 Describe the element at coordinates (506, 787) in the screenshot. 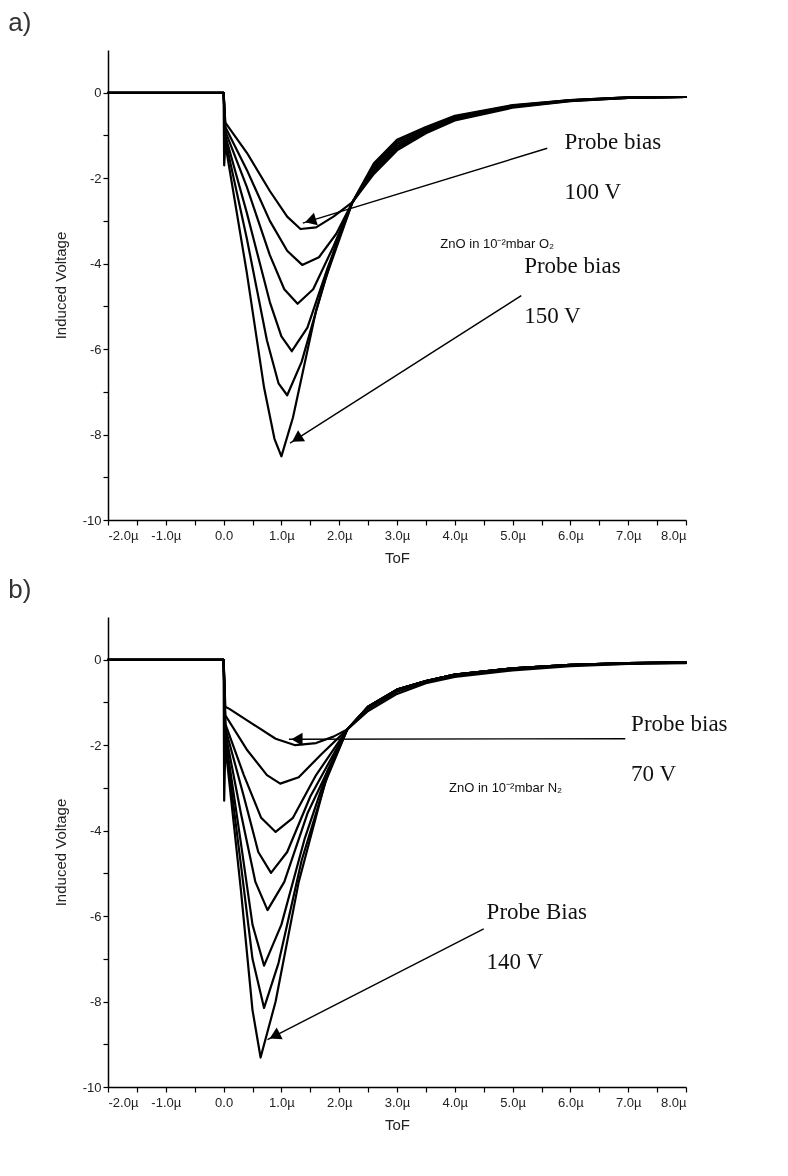

I see `annotation: ZnO in 10⁻²mbar N₂` at that location.